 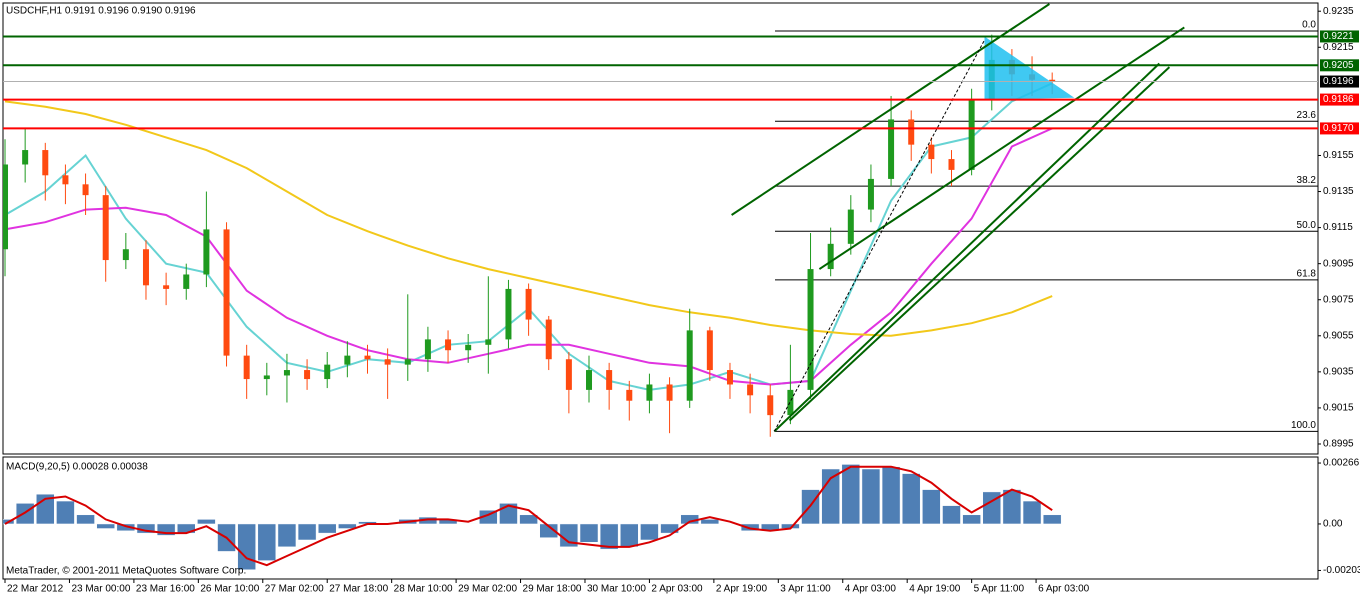 What do you see at coordinates (742, 589) in the screenshot?
I see `x-tick-label: 2 Apr 19:00` at bounding box center [742, 589].